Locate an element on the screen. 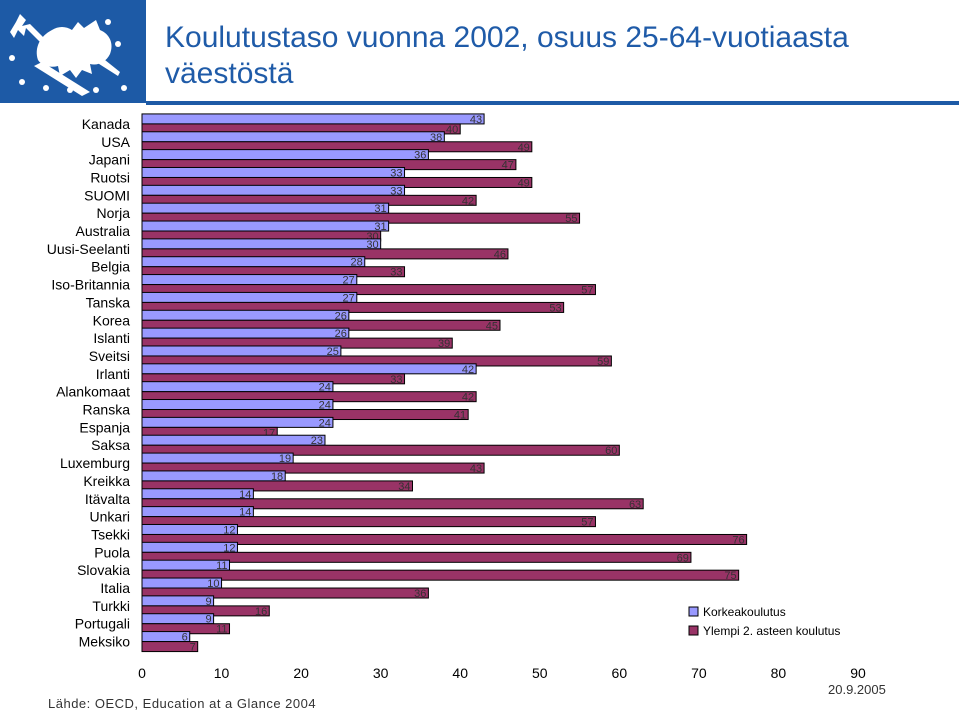 The width and height of the screenshot is (959, 713). x-tick-label: 0 is located at coordinates (142, 673).